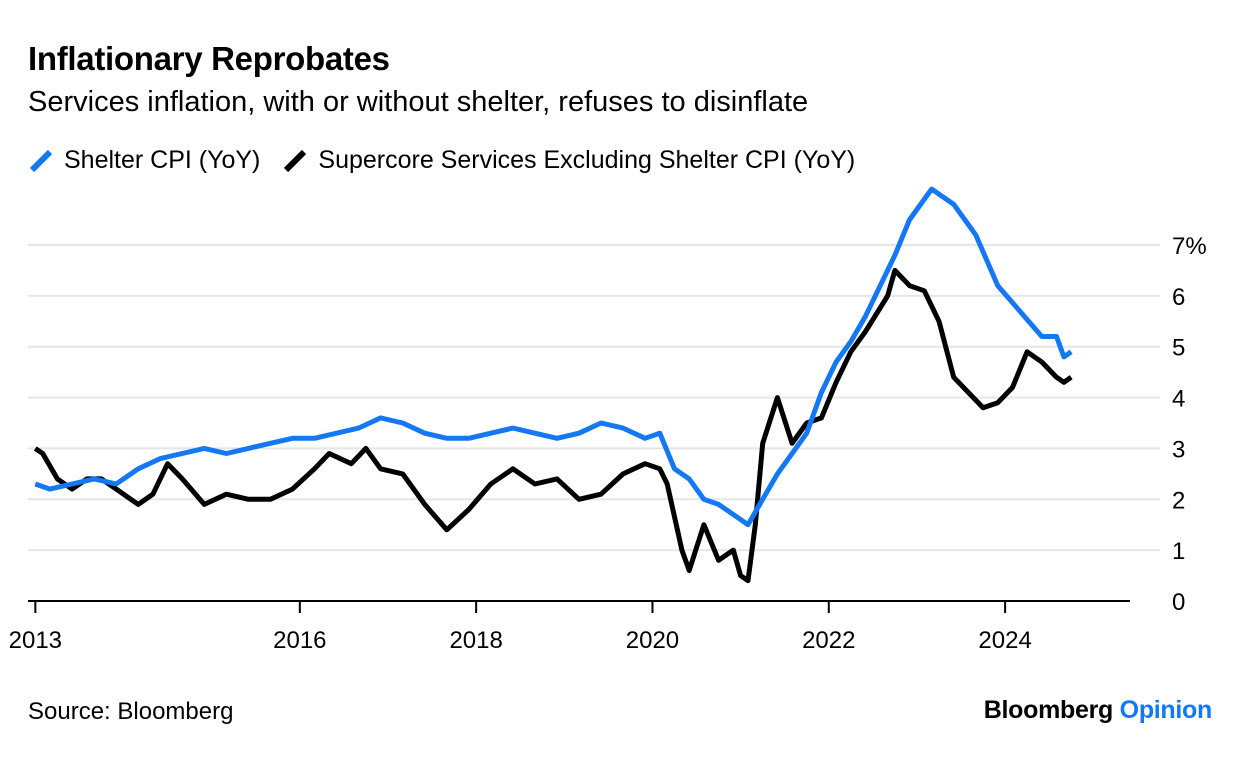  What do you see at coordinates (1004, 640) in the screenshot?
I see `x-tick-label-2024: 2024` at bounding box center [1004, 640].